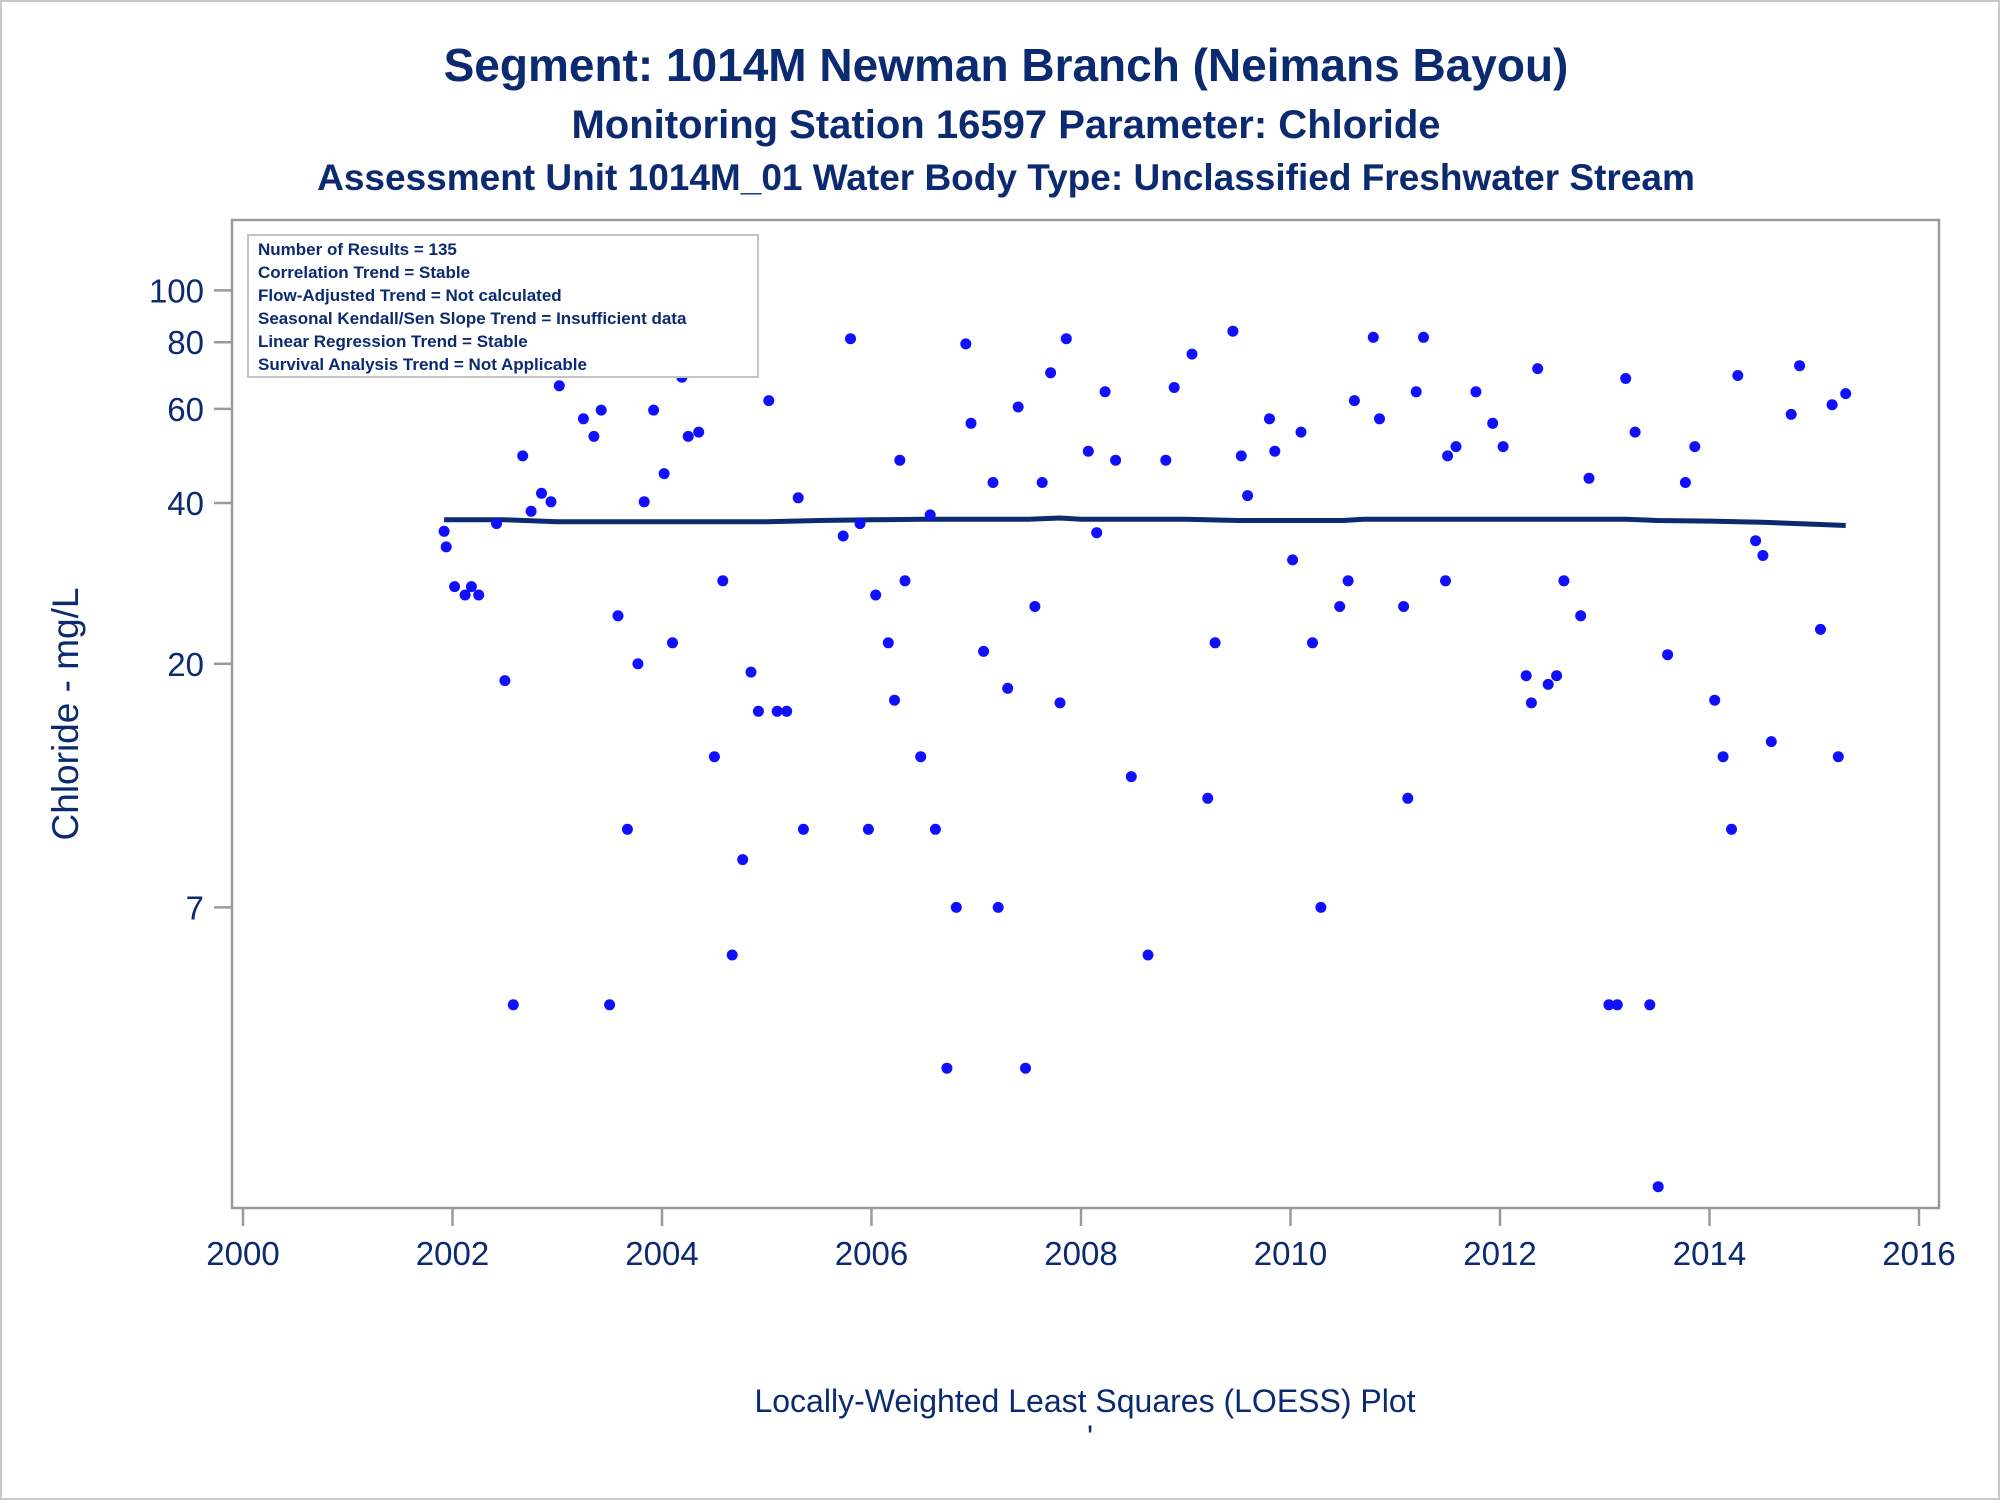 The image size is (2000, 1500). Describe the element at coordinates (1290, 1253) in the screenshot. I see `x-tick-label-2010: 2010` at that location.